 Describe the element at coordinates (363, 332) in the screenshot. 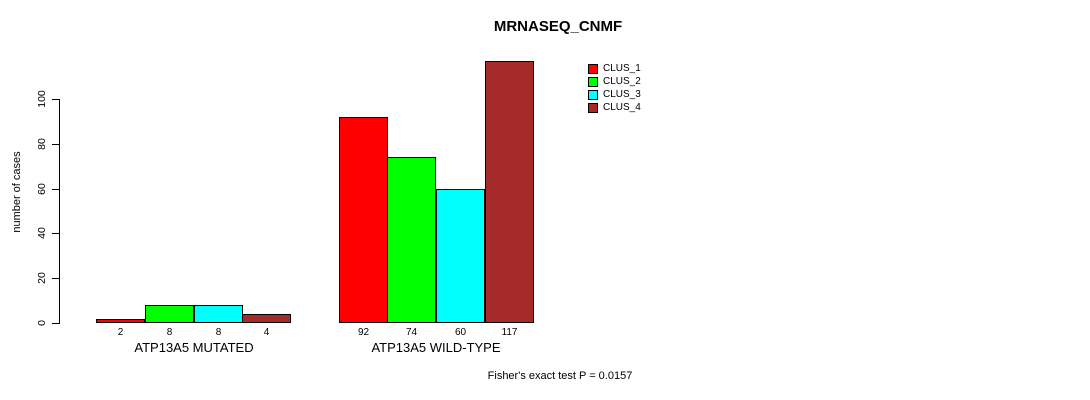

I see `bar-value-label: 92` at that location.